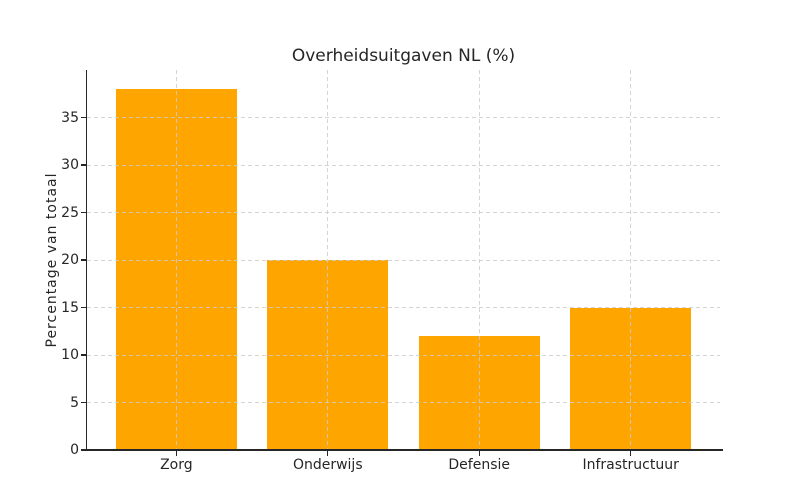  I want to click on x-tick-label: Infrastructuur, so click(630, 465).